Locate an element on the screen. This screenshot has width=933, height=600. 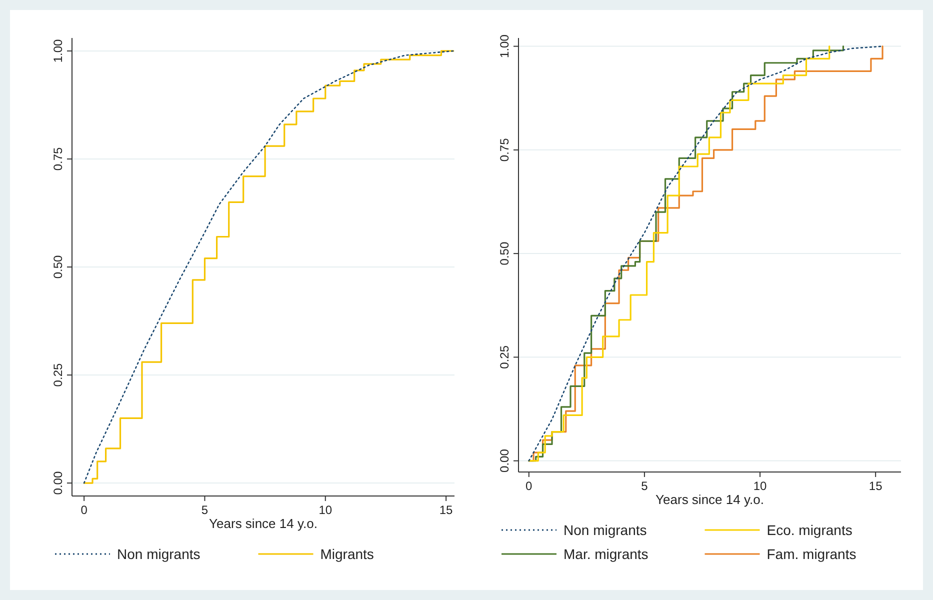
legend-label: Migrants is located at coordinates (347, 554).